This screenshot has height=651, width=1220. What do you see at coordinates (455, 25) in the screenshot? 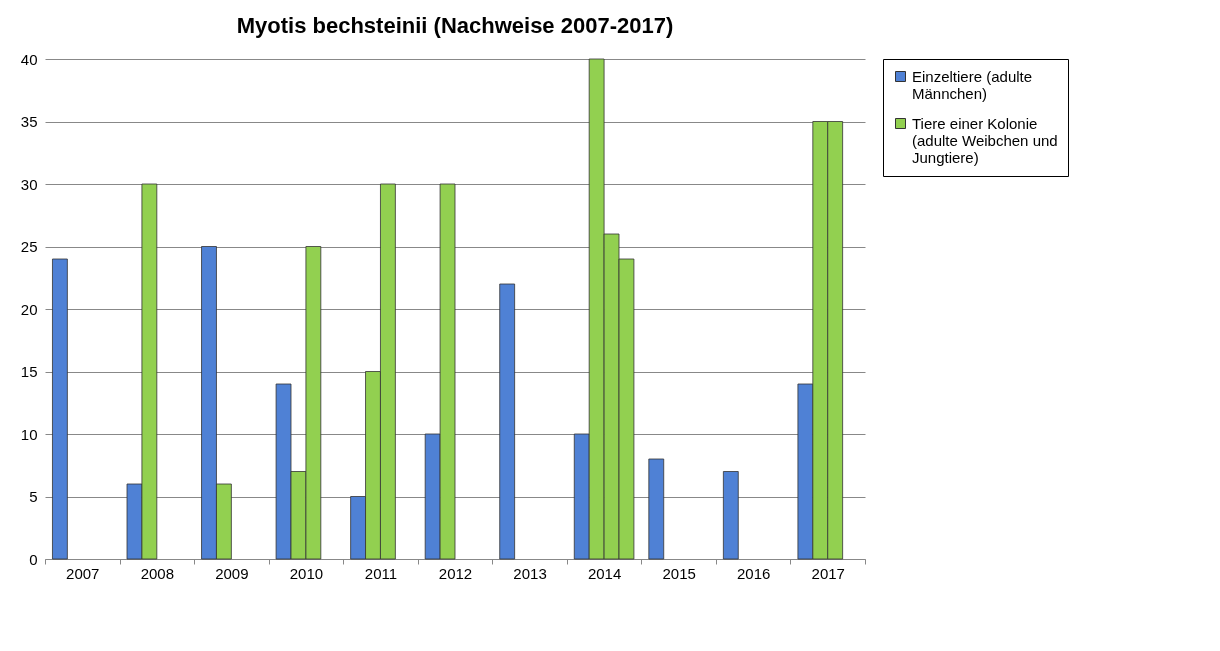
I see `chart-title: Myotis bechsteinii (Nachweise 2007-2017)` at bounding box center [455, 25].